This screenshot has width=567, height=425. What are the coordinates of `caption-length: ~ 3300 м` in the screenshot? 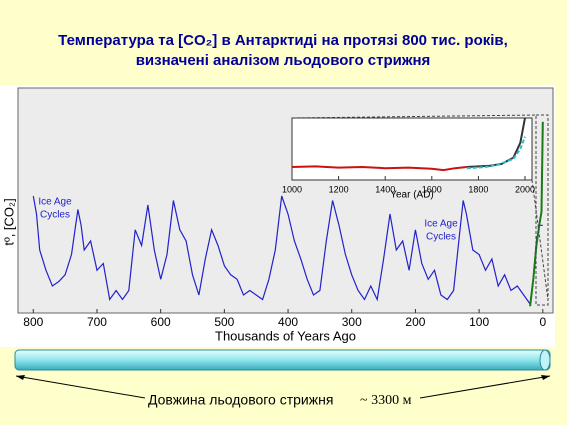 It's located at (386, 400).